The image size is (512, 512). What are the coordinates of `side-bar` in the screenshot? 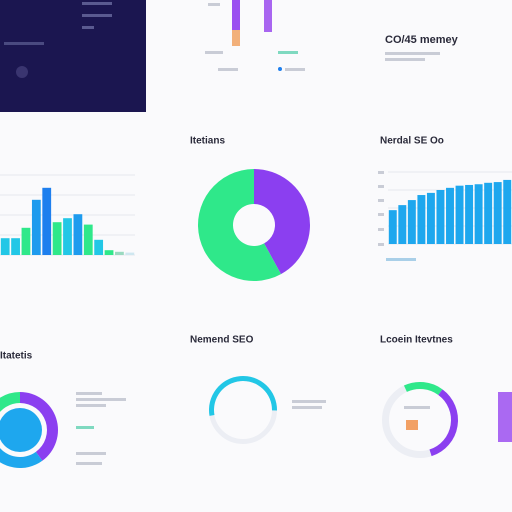 It's located at (505, 417).